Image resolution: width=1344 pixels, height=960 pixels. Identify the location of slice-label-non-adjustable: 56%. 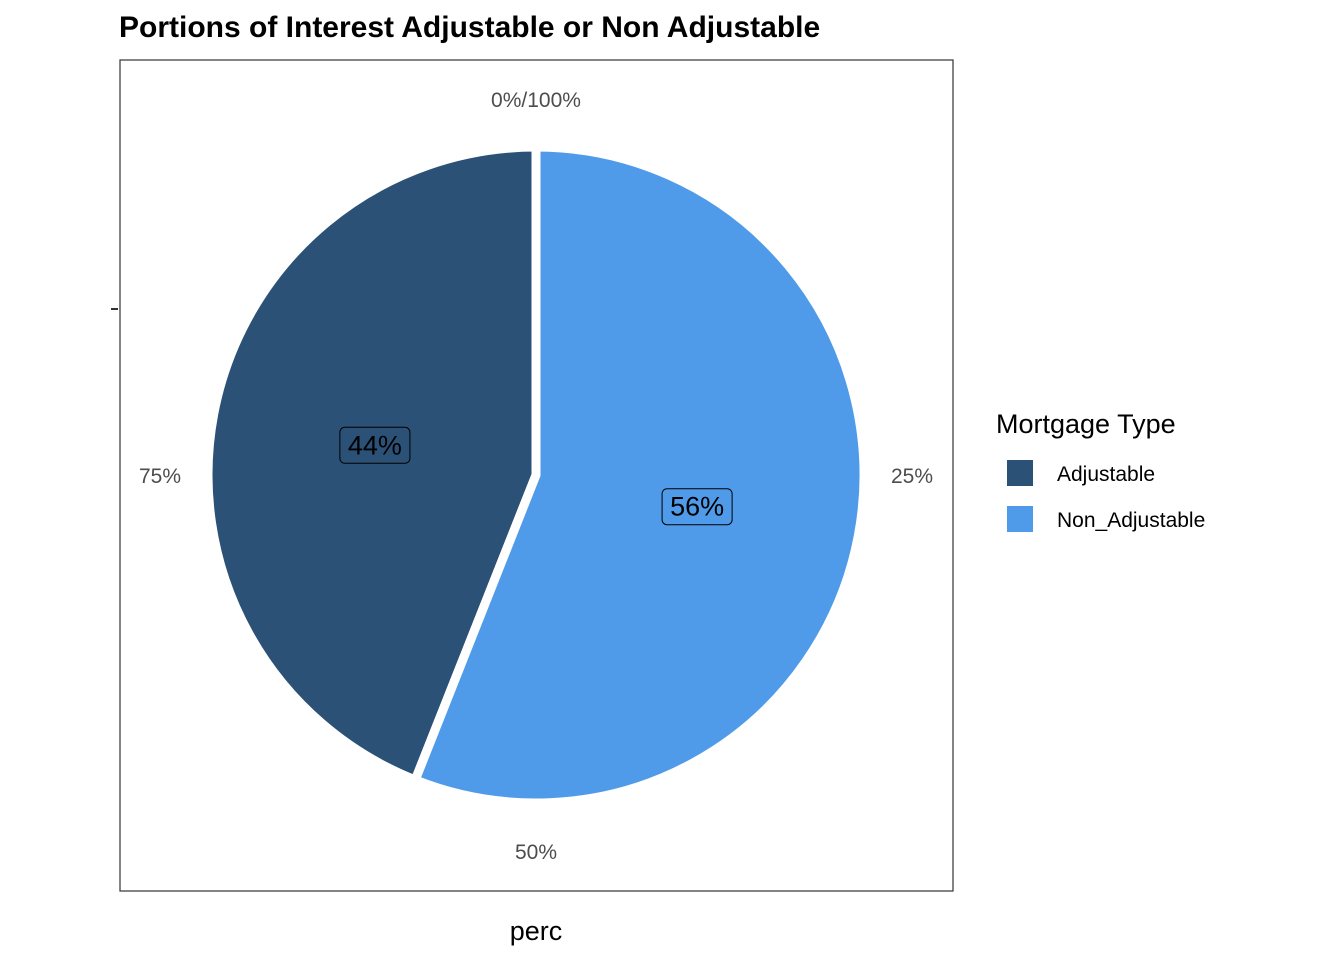
(697, 507).